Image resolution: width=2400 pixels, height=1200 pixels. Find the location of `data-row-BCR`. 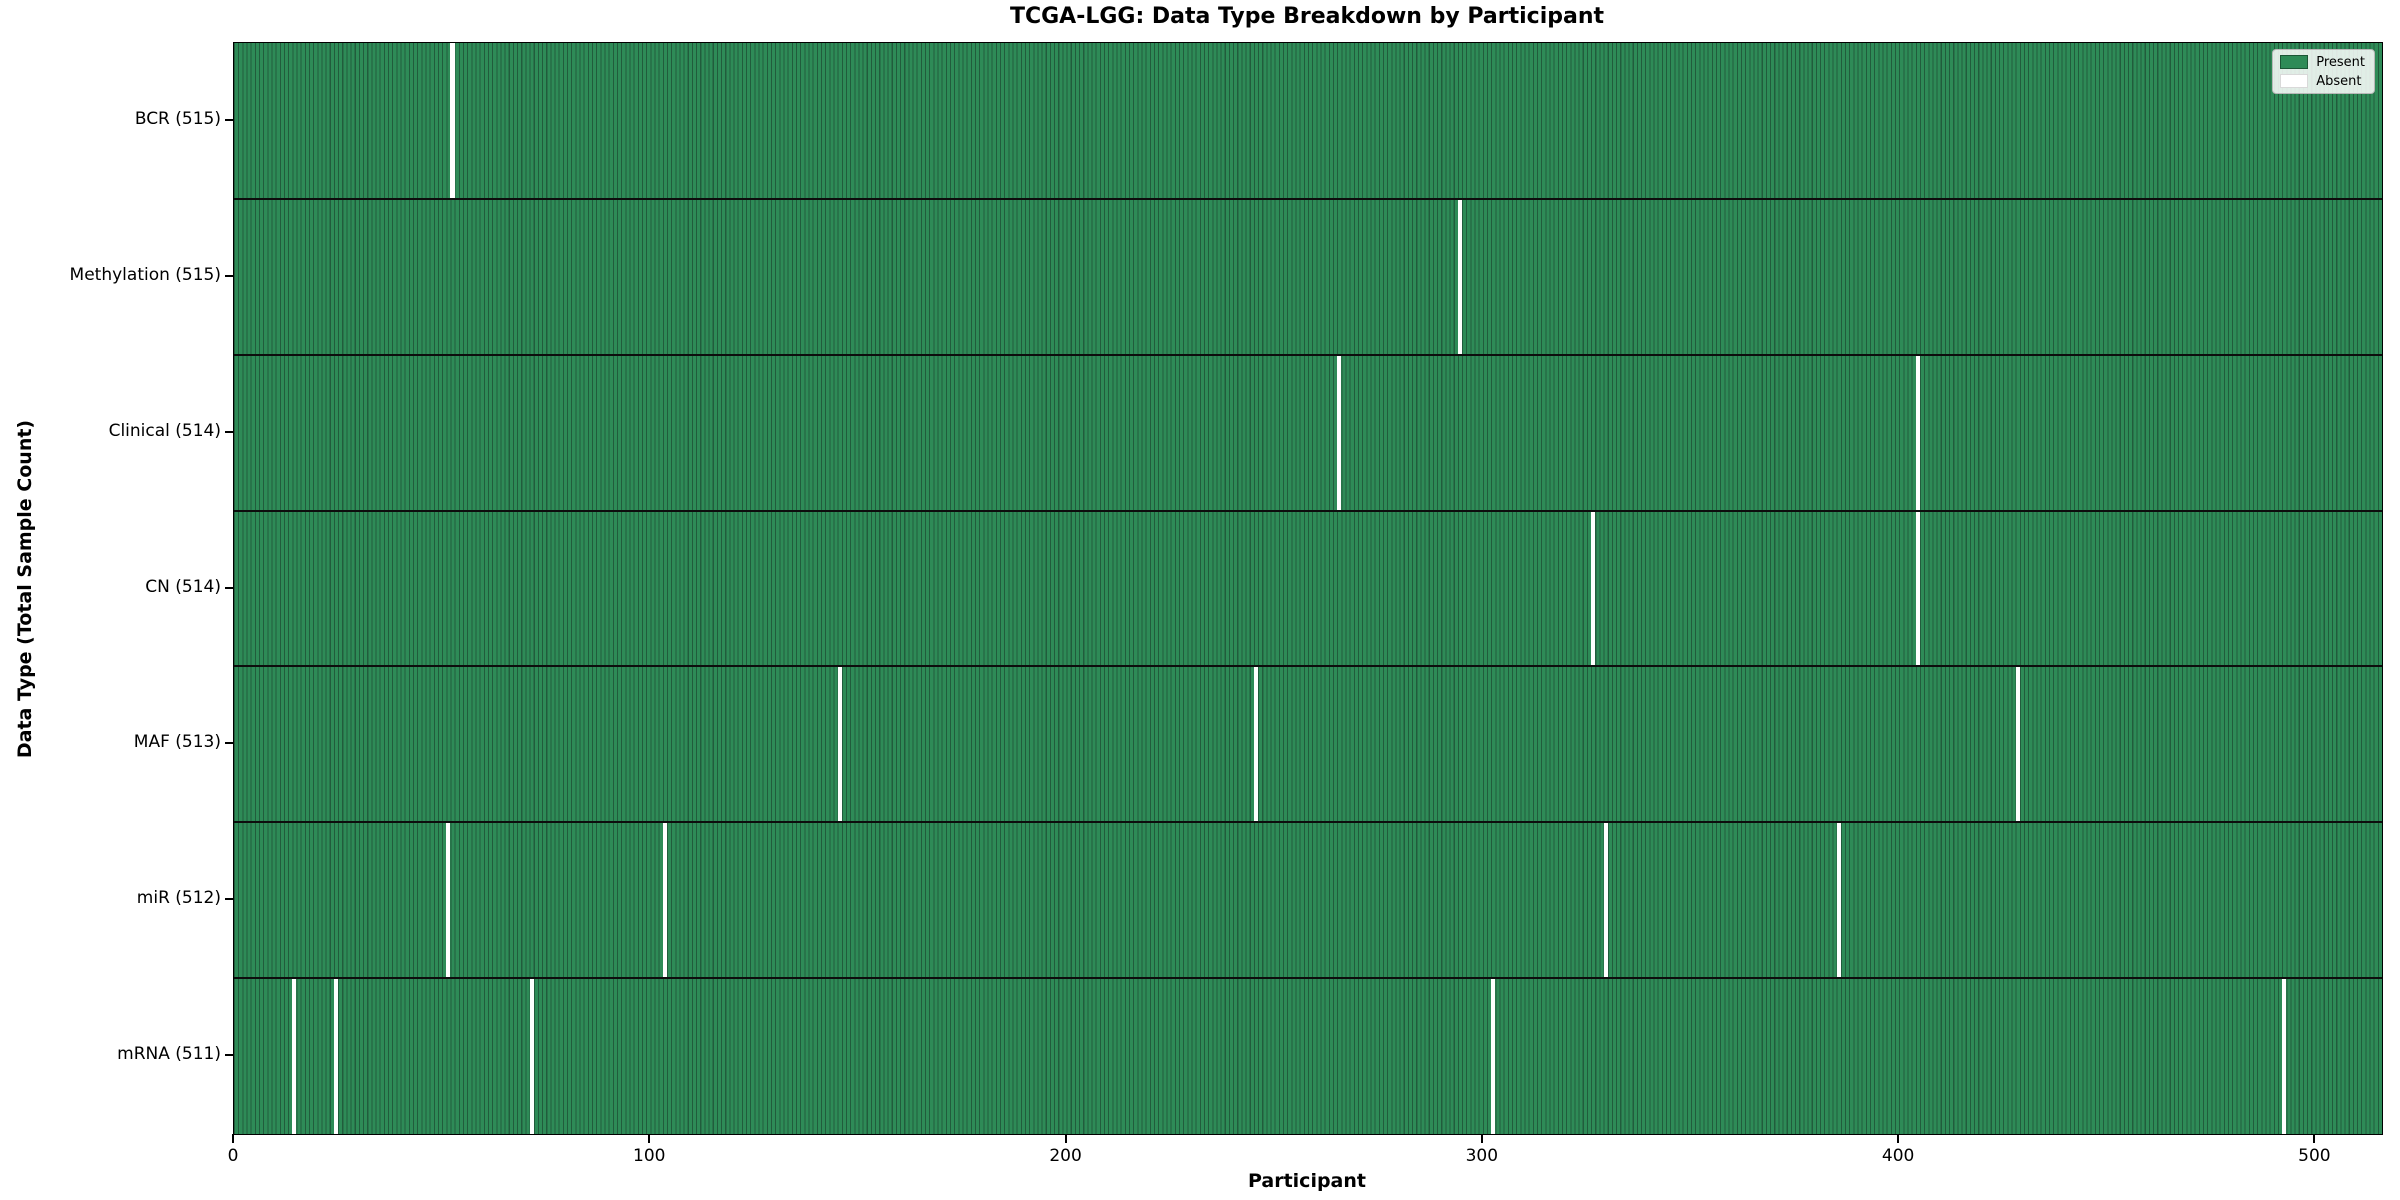

data-row-BCR is located at coordinates (1308, 121).